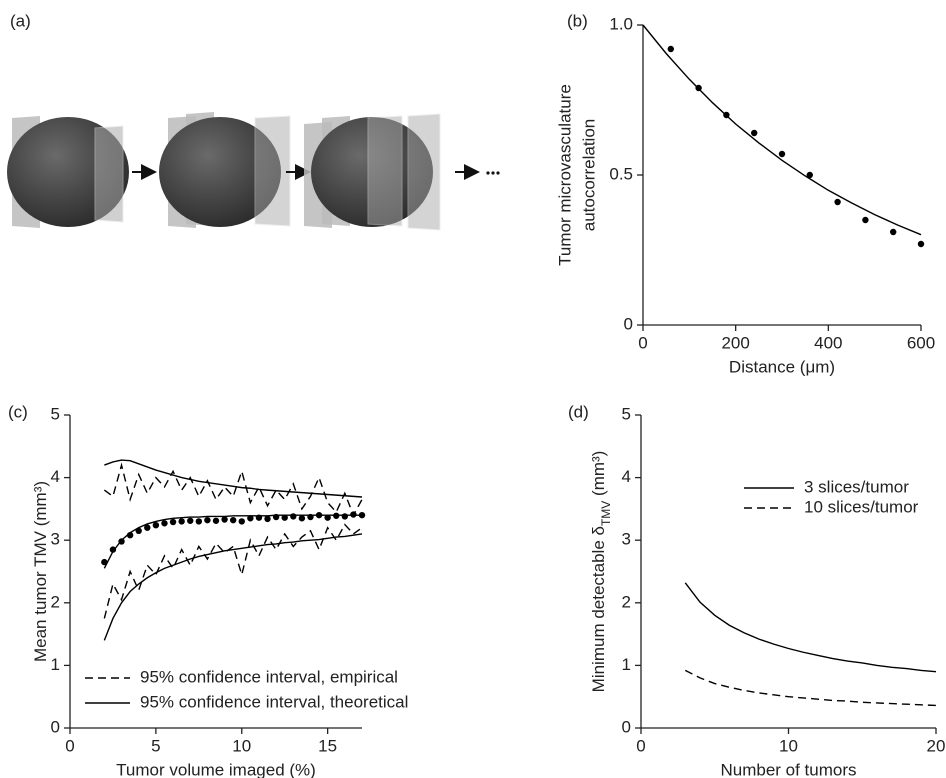  Describe the element at coordinates (936, 745) in the screenshot. I see `x-tick-label: 20` at that location.